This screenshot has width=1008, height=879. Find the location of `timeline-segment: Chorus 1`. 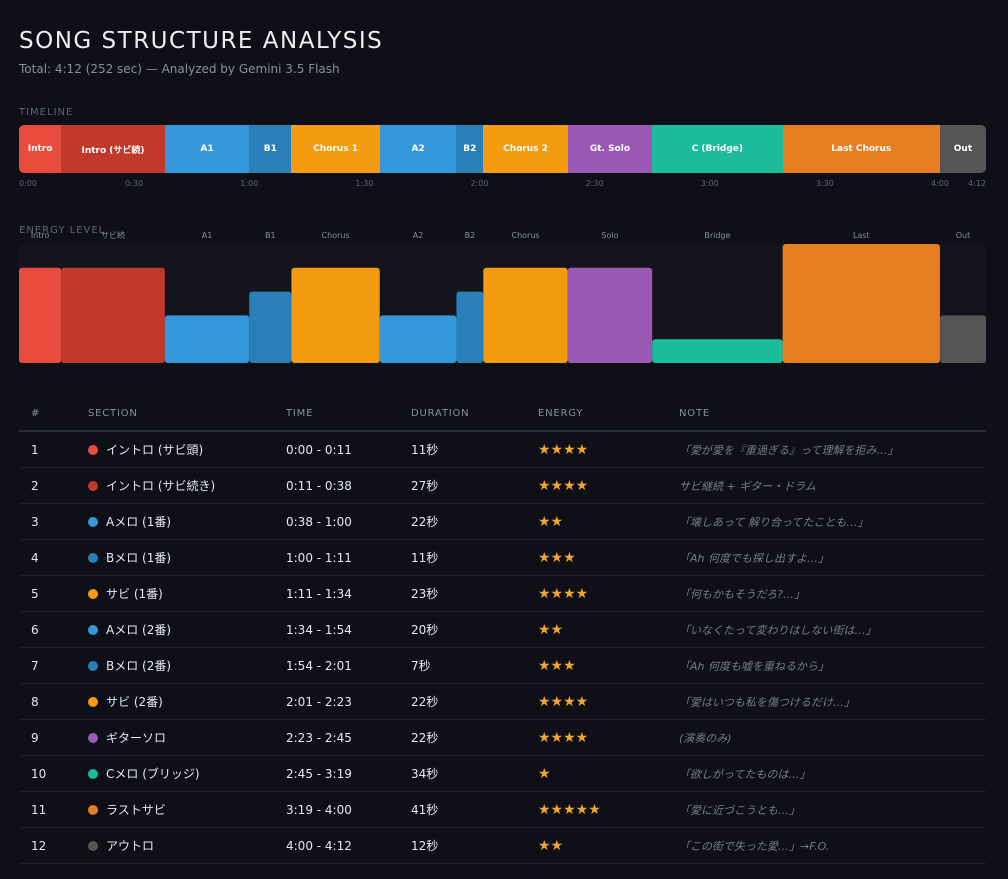

timeline-segment: Chorus 1 is located at coordinates (335, 149).